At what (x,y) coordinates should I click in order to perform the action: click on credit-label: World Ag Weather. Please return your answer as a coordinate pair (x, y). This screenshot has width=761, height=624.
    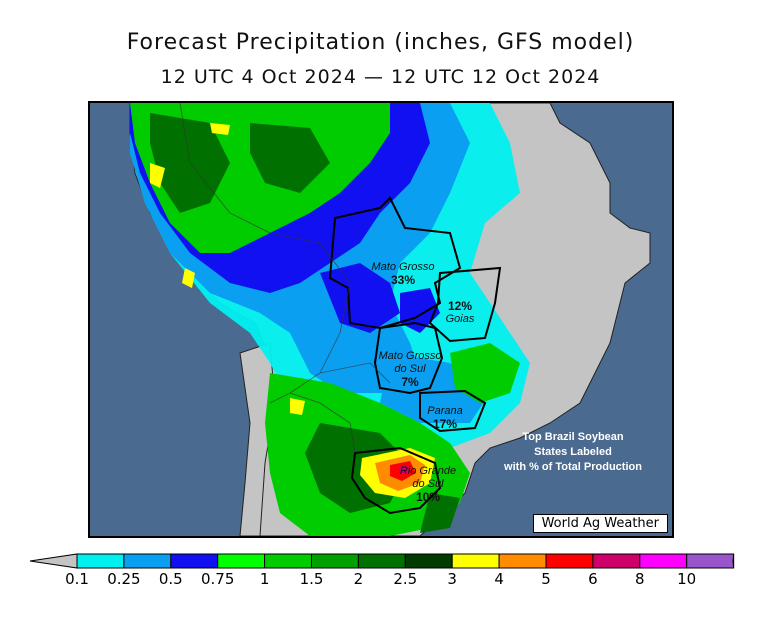
    Looking at the image, I should click on (600, 523).